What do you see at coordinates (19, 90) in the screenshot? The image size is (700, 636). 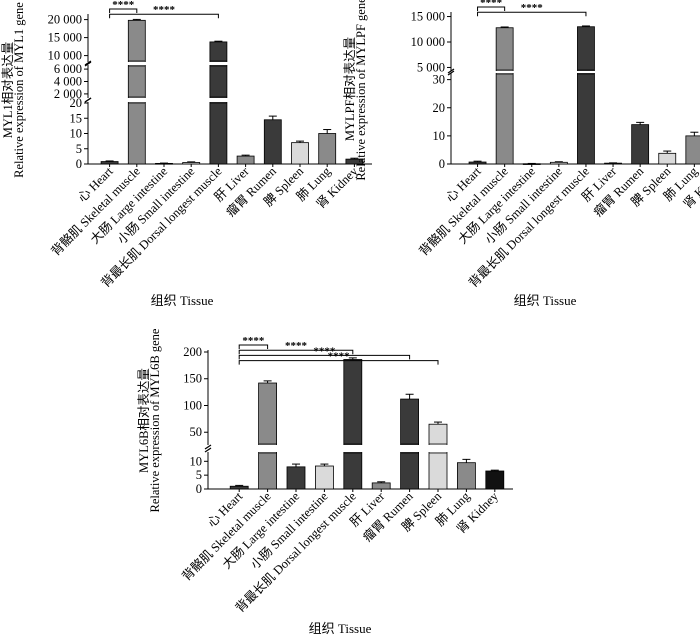 I see `y-axis-subtitle: Relative expression of MYL1 gene` at bounding box center [19, 90].